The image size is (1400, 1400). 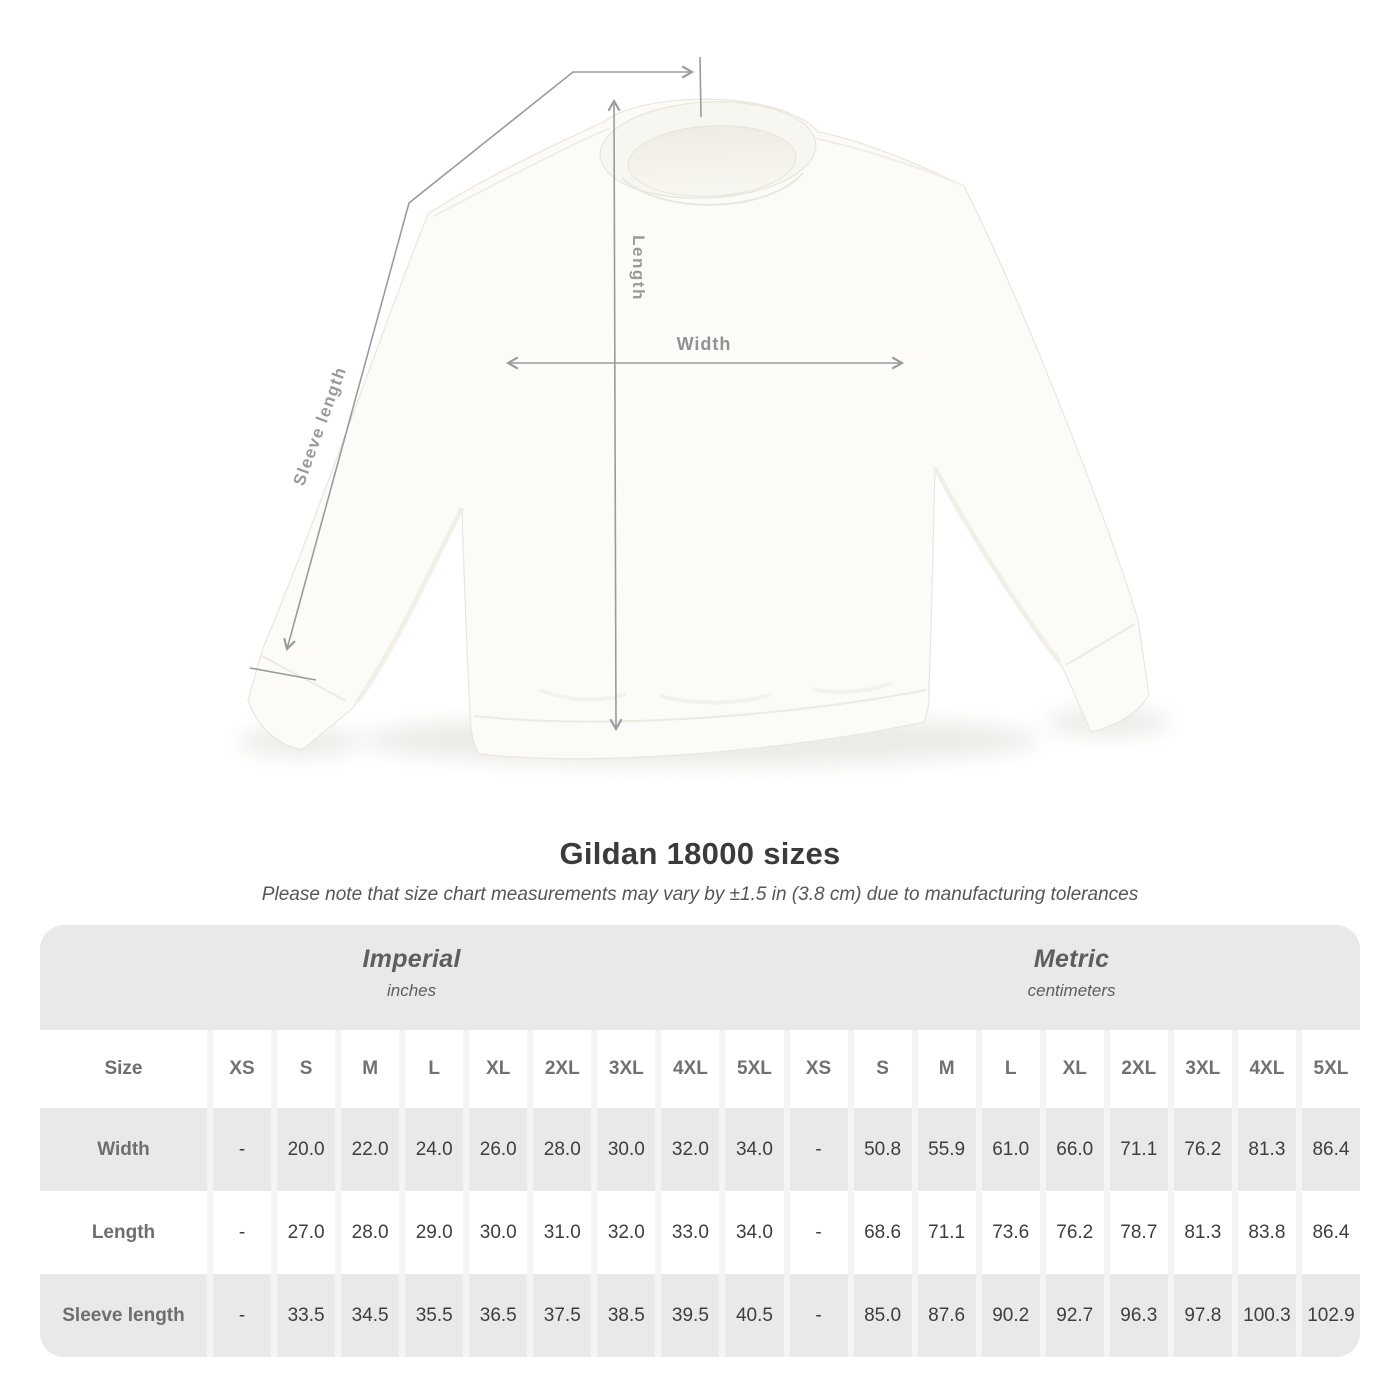 What do you see at coordinates (751, 1069) in the screenshot?
I see `size-col-imperial-5xl: 5XL` at bounding box center [751, 1069].